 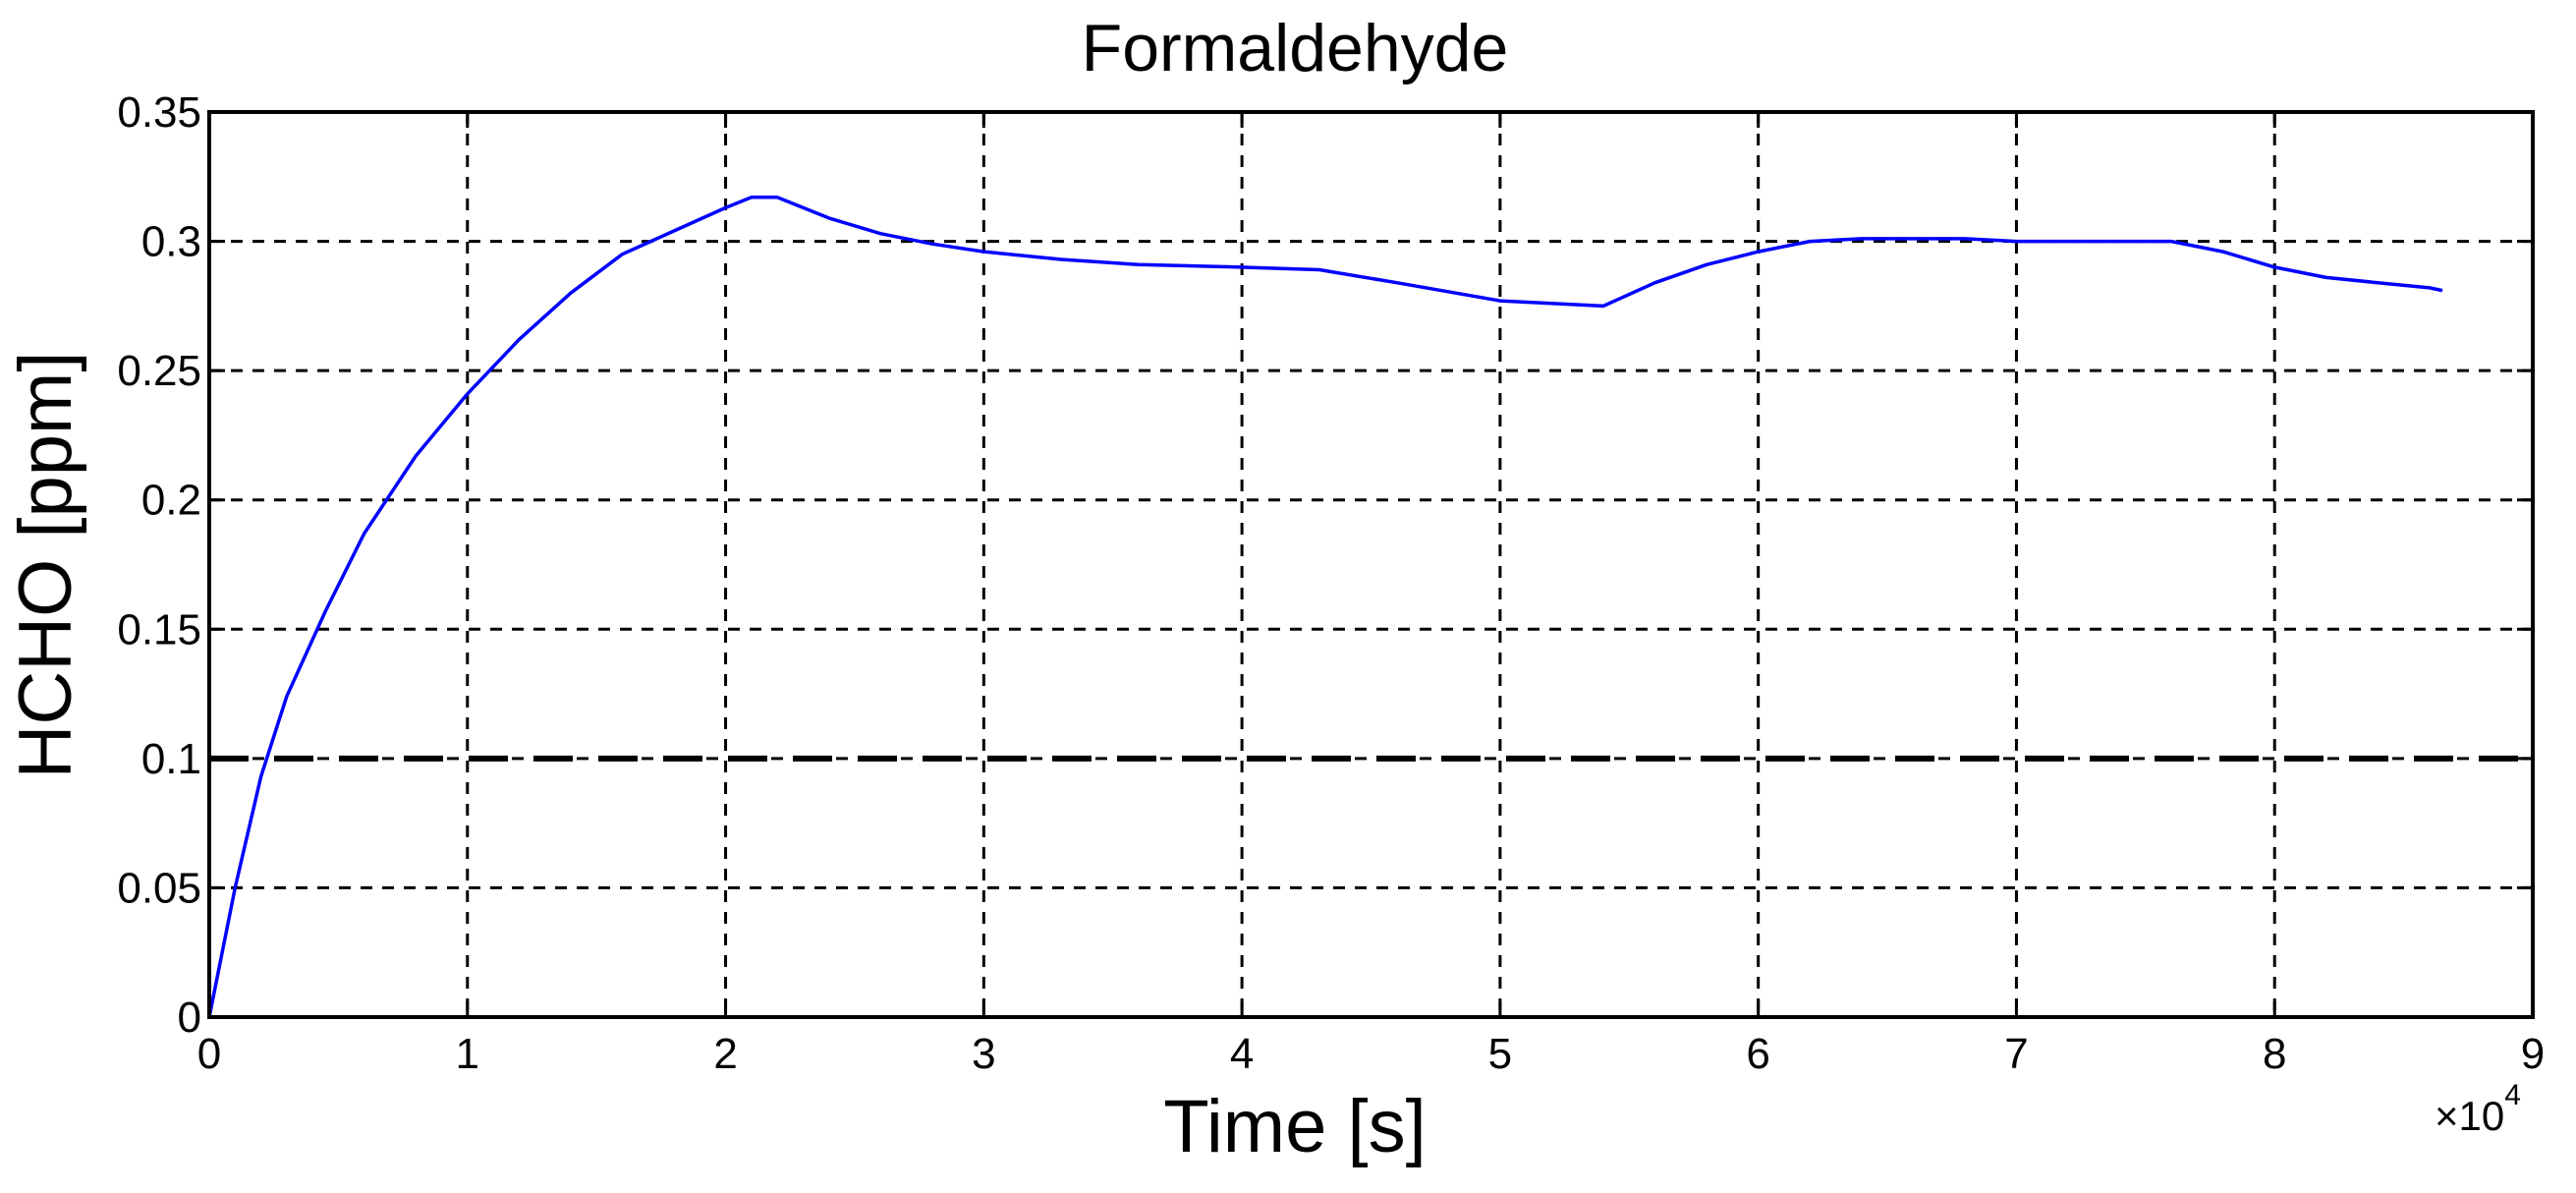 What do you see at coordinates (189, 1018) in the screenshot?
I see `y-tick-label: 0` at bounding box center [189, 1018].